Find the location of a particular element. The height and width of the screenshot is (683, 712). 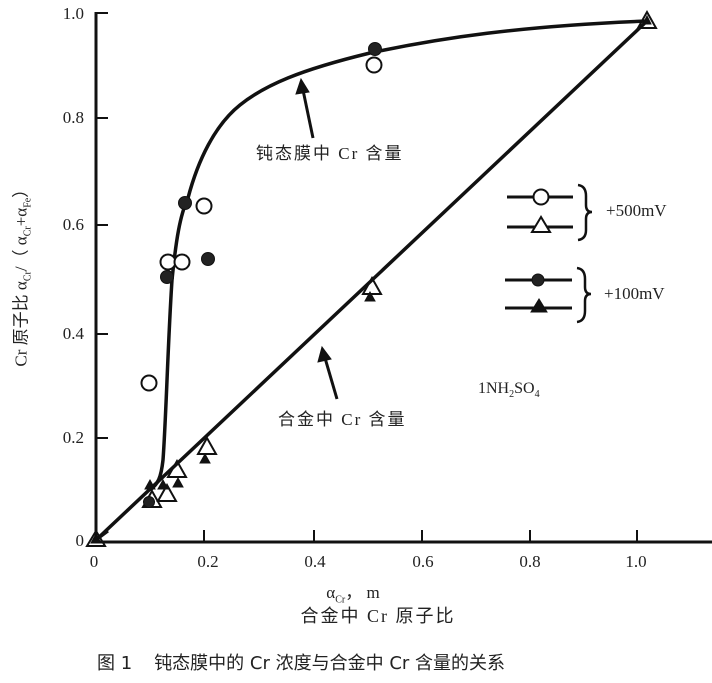

y-axis-label: Cr 原子比 αCr/（ αCr+αFe） is located at coordinates (19, 274).